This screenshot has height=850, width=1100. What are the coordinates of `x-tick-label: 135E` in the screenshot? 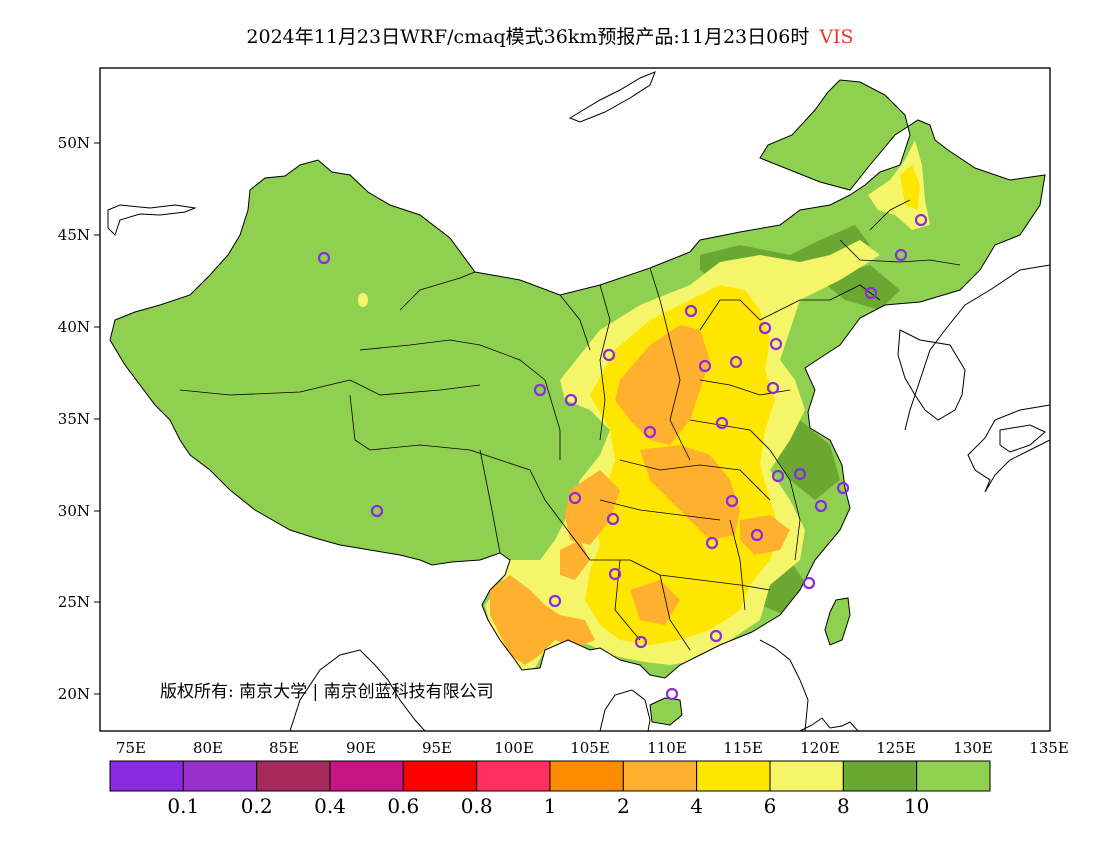 It's located at (1049, 748).